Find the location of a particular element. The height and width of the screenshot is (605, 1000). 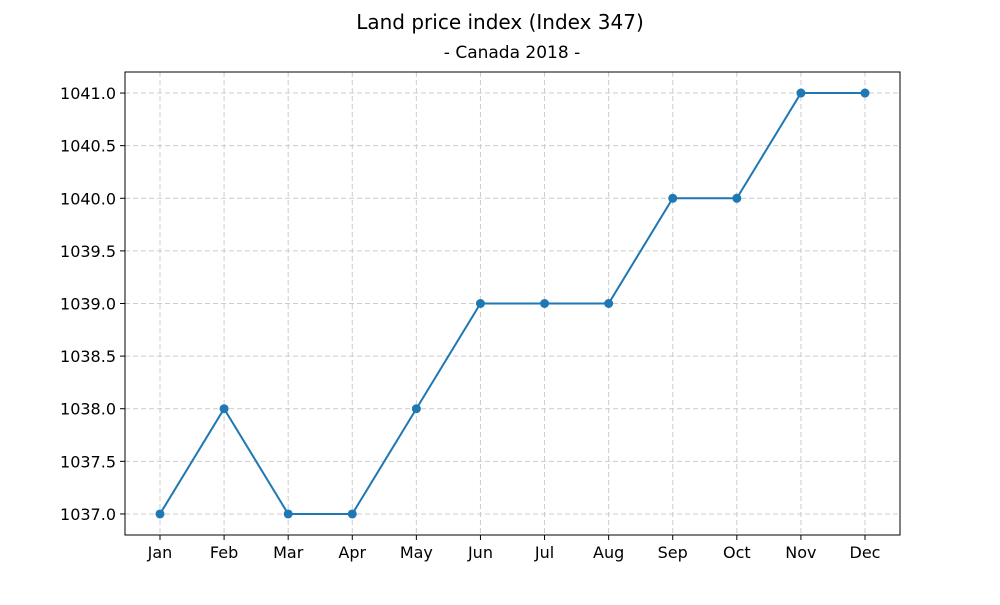

y-tick-label: 1041.0 is located at coordinates (88, 93).